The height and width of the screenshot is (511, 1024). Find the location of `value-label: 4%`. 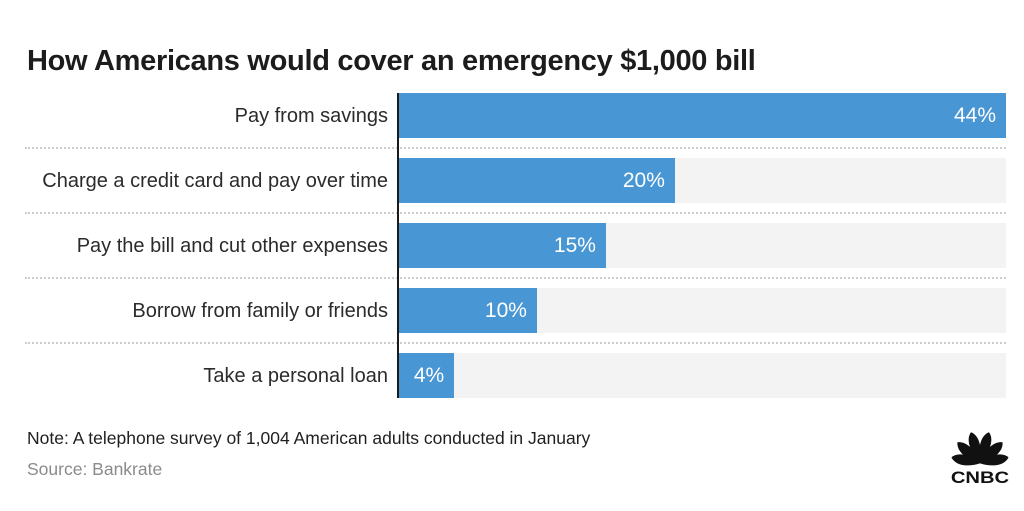

value-label: 4% is located at coordinates (429, 375).